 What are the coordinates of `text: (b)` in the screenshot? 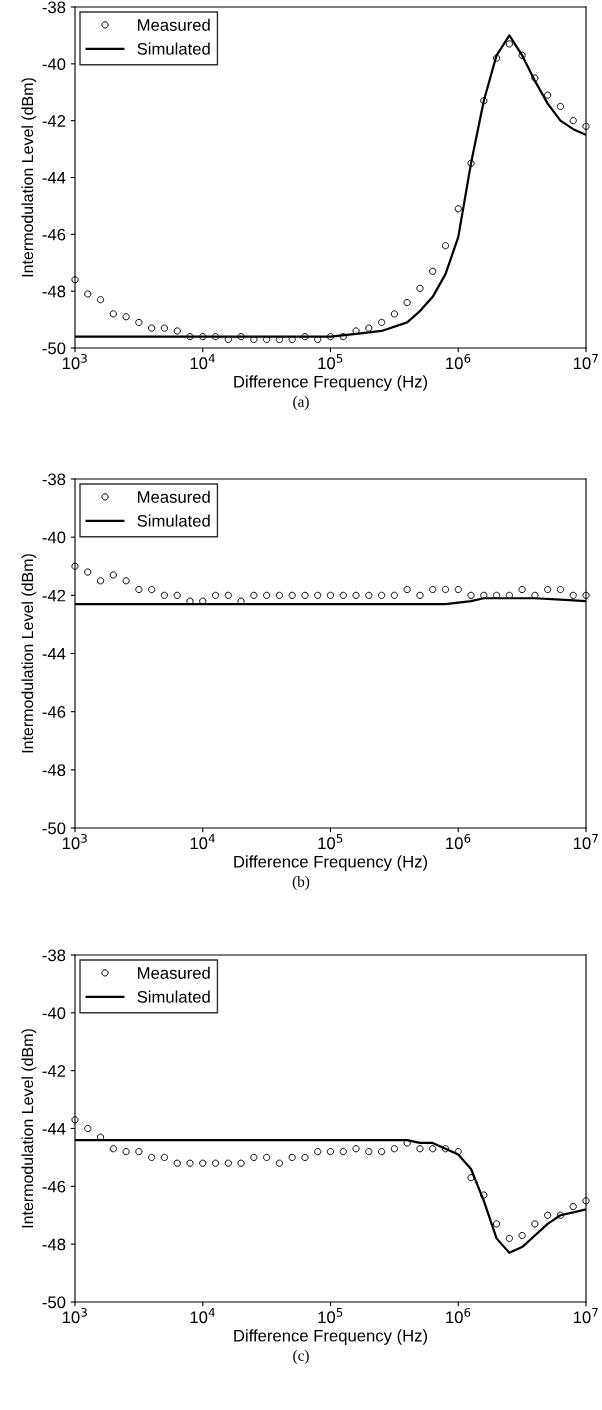 It's located at (301, 883).